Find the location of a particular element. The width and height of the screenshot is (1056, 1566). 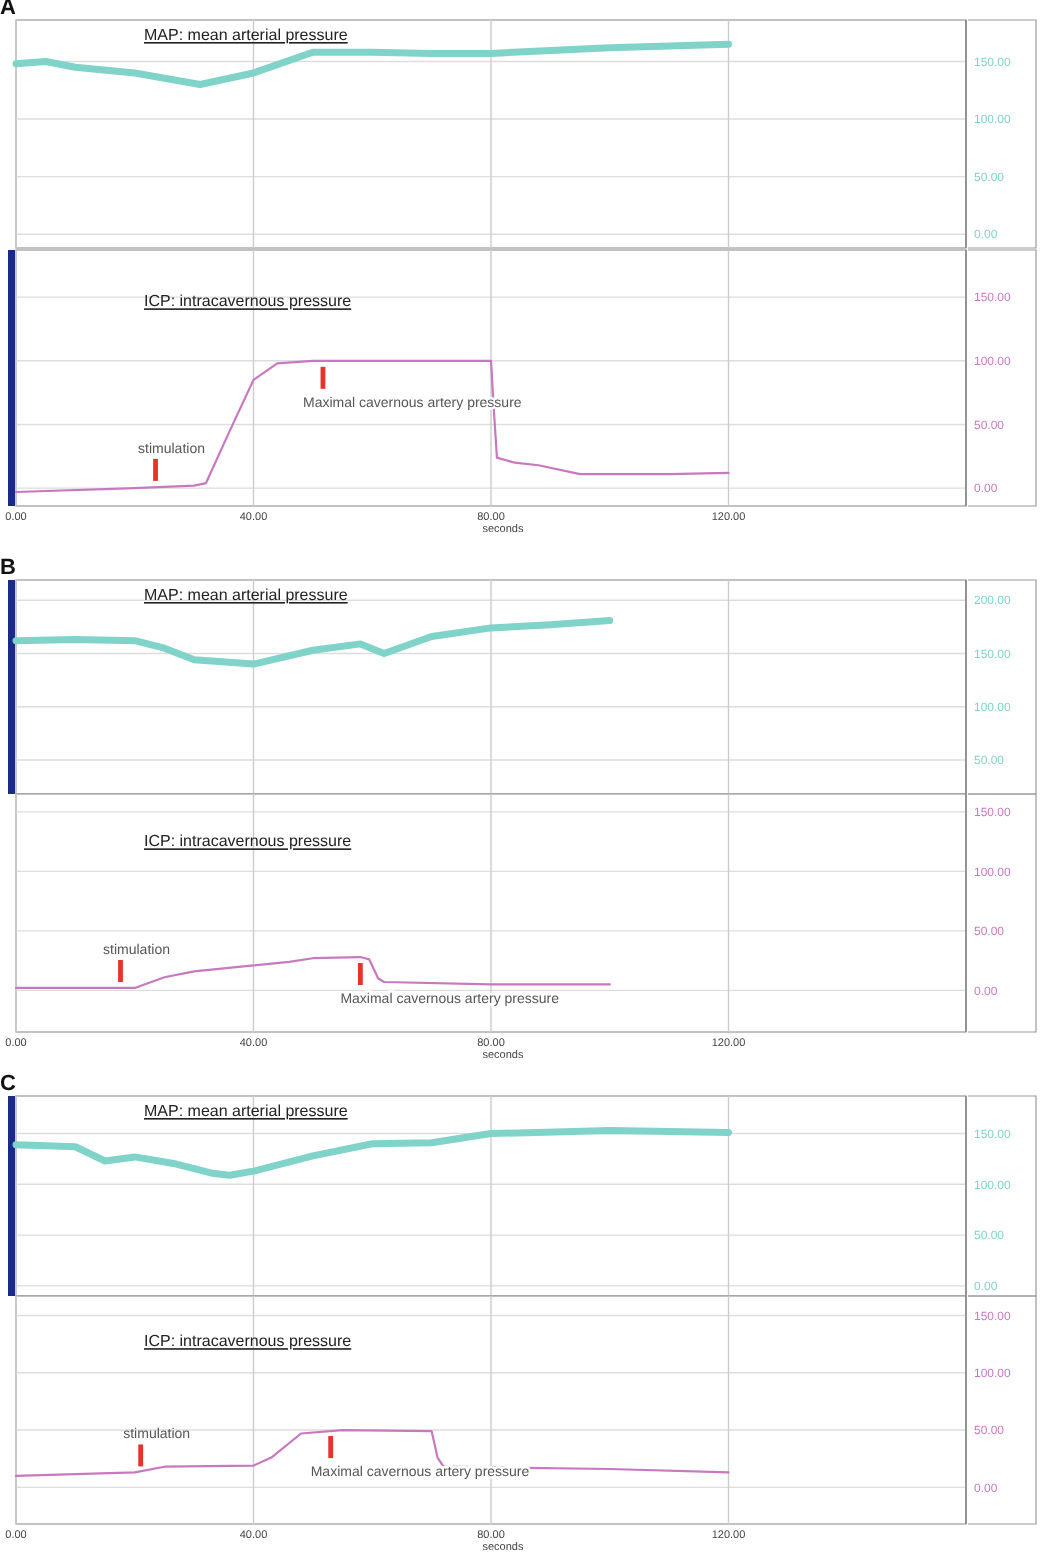

text: B is located at coordinates (8, 568).